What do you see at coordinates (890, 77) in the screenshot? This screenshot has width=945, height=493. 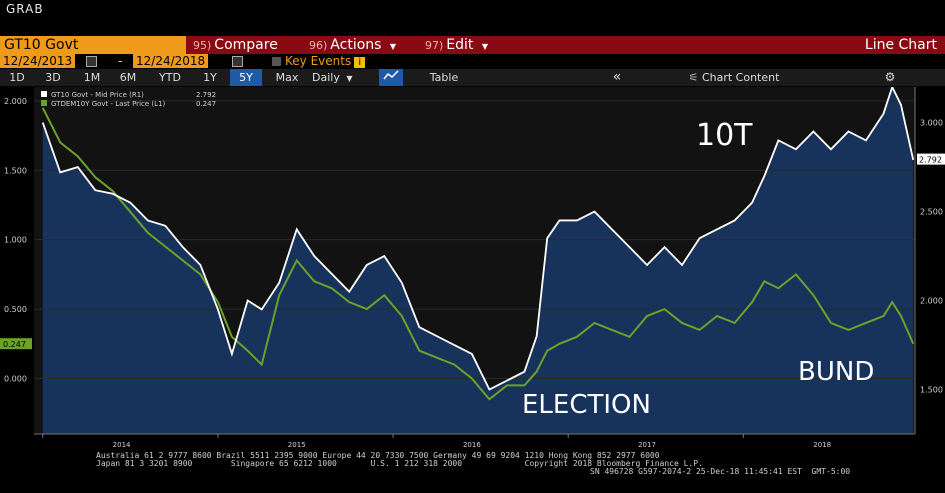 I see `settings-gear-icon: ⚙` at bounding box center [890, 77].